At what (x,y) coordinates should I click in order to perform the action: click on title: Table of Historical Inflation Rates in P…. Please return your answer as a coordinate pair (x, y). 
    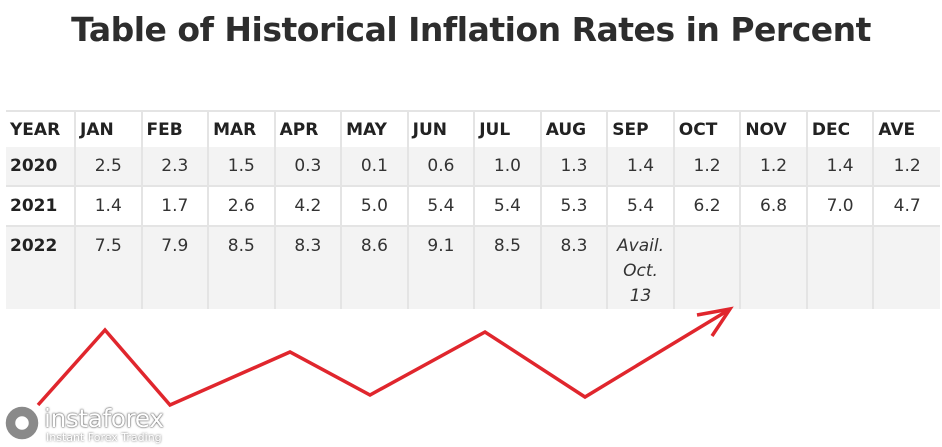
    Looking at the image, I should click on (471, 29).